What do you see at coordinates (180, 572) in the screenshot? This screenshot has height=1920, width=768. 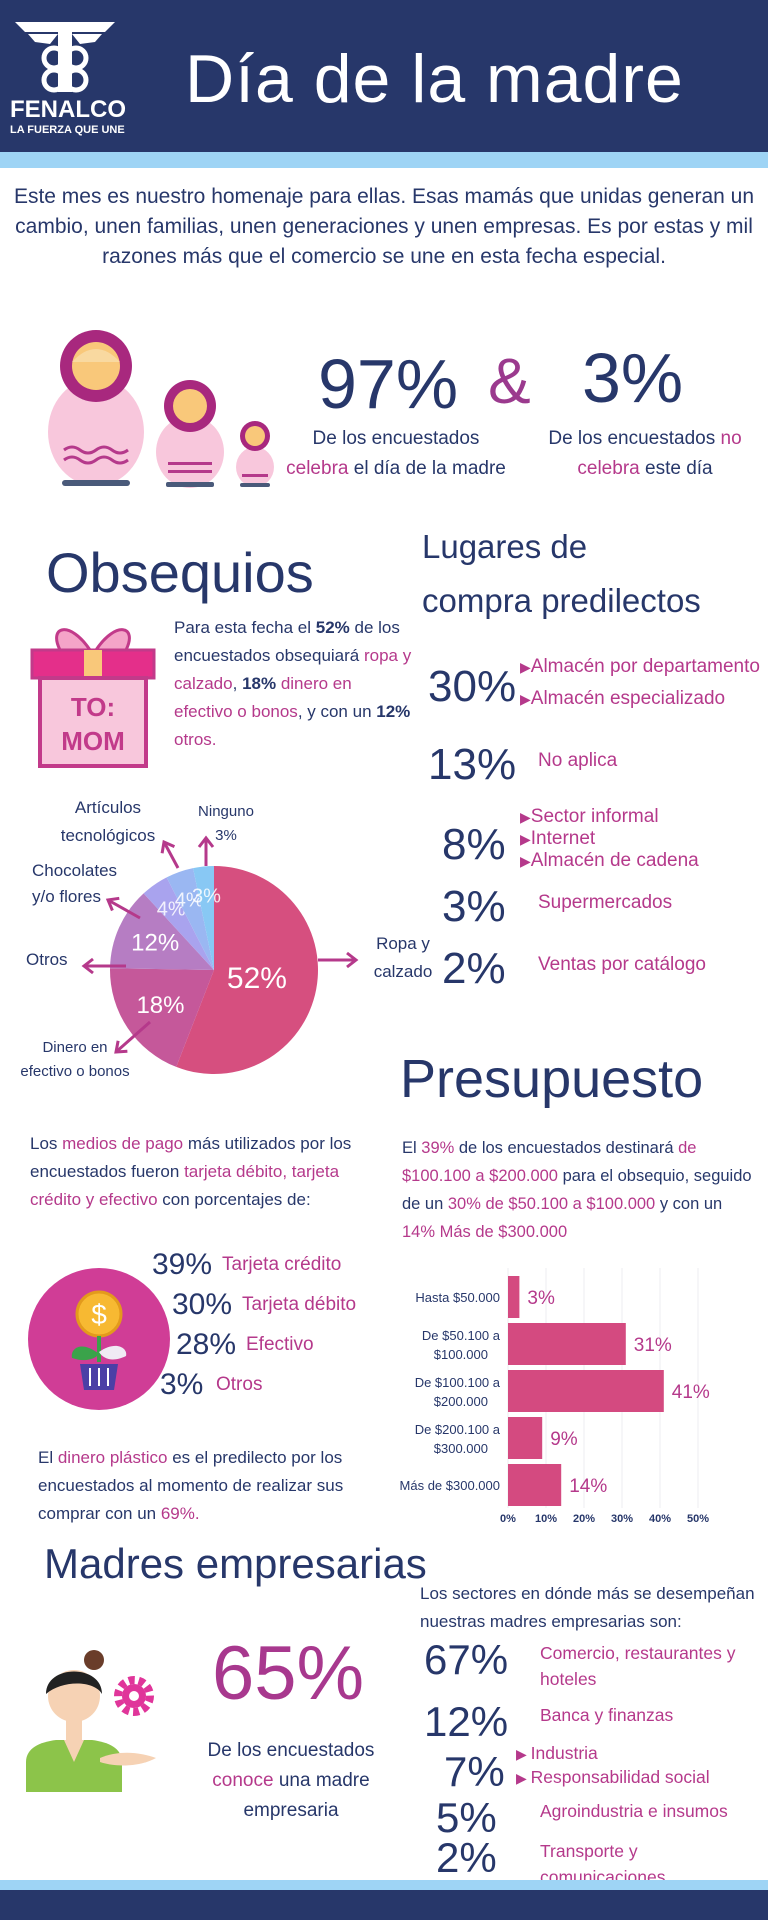 I see `obsequios-title: Obsequios` at bounding box center [180, 572].